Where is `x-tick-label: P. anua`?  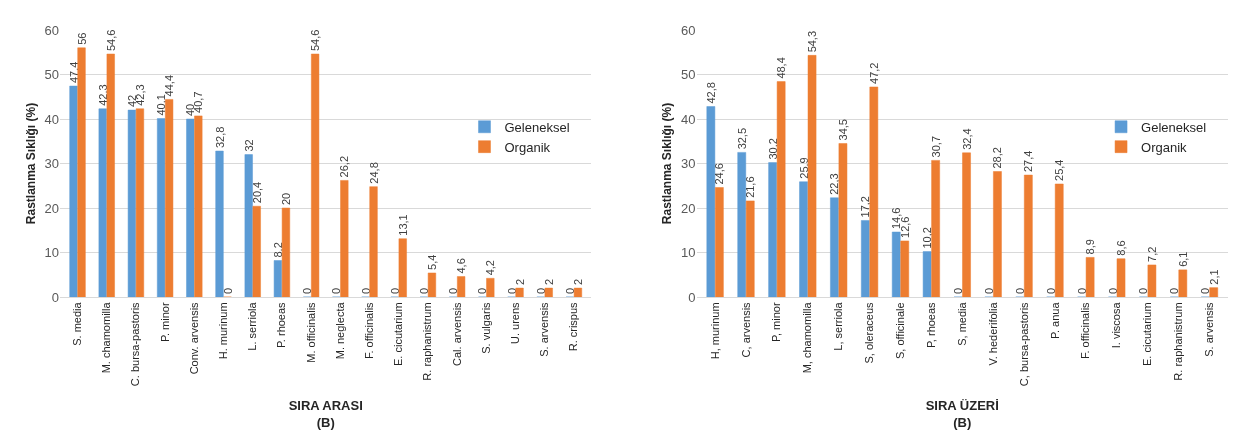 x-tick-label: P. anua is located at coordinates (1054, 320).